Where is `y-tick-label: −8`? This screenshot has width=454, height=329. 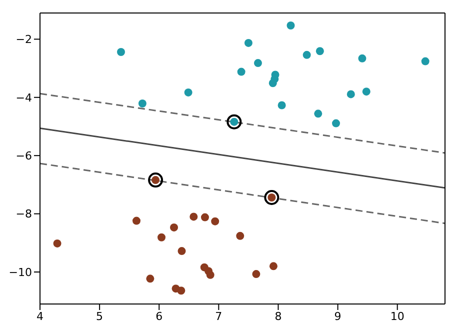 y-tick-label: −8 is located at coordinates (24, 214).